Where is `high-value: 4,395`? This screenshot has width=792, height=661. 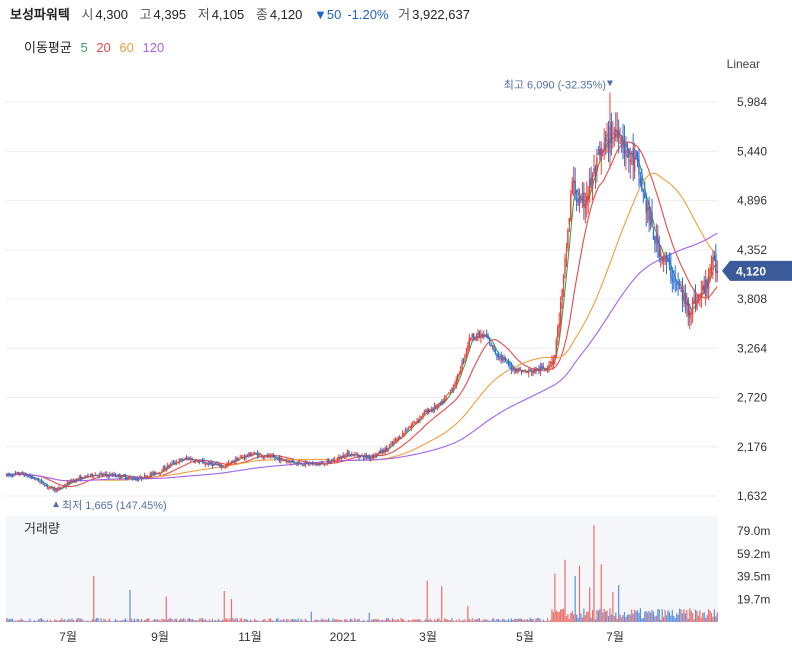 high-value: 4,395 is located at coordinates (170, 14).